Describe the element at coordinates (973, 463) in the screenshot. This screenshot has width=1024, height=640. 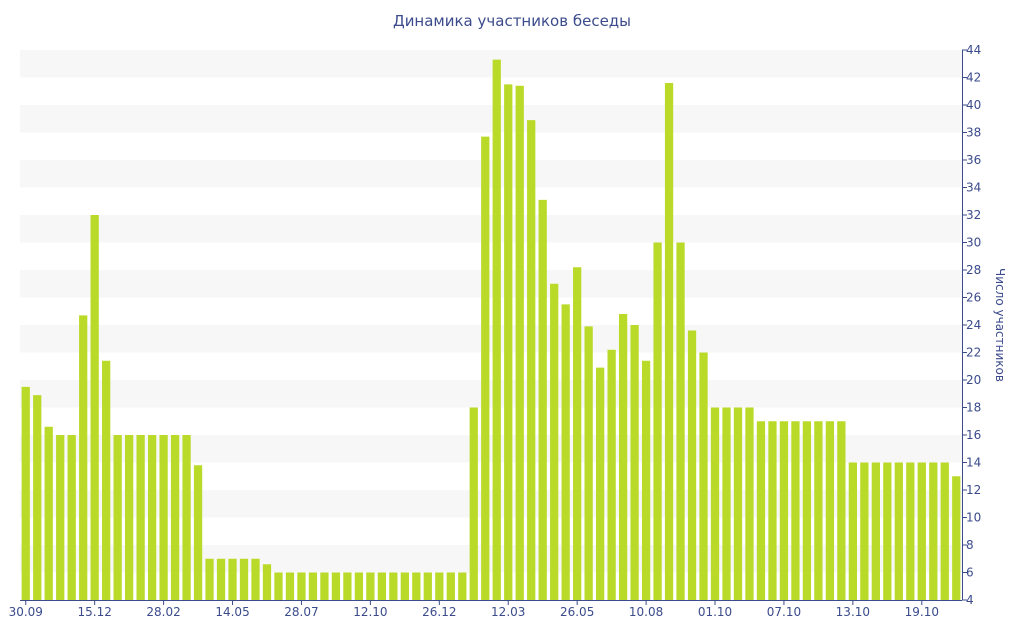
I see `y-tick-label: 14` at that location.